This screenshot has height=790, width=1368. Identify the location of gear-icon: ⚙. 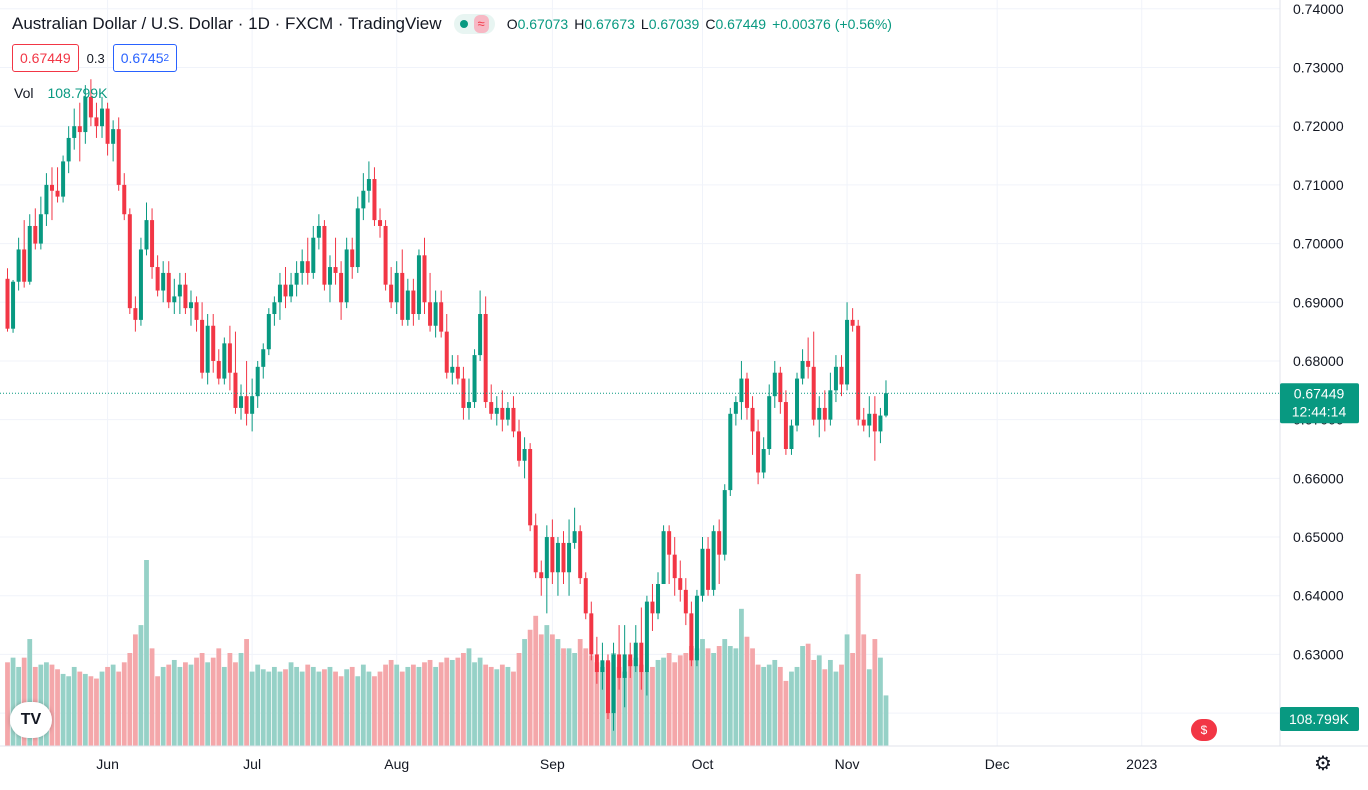
(1323, 764).